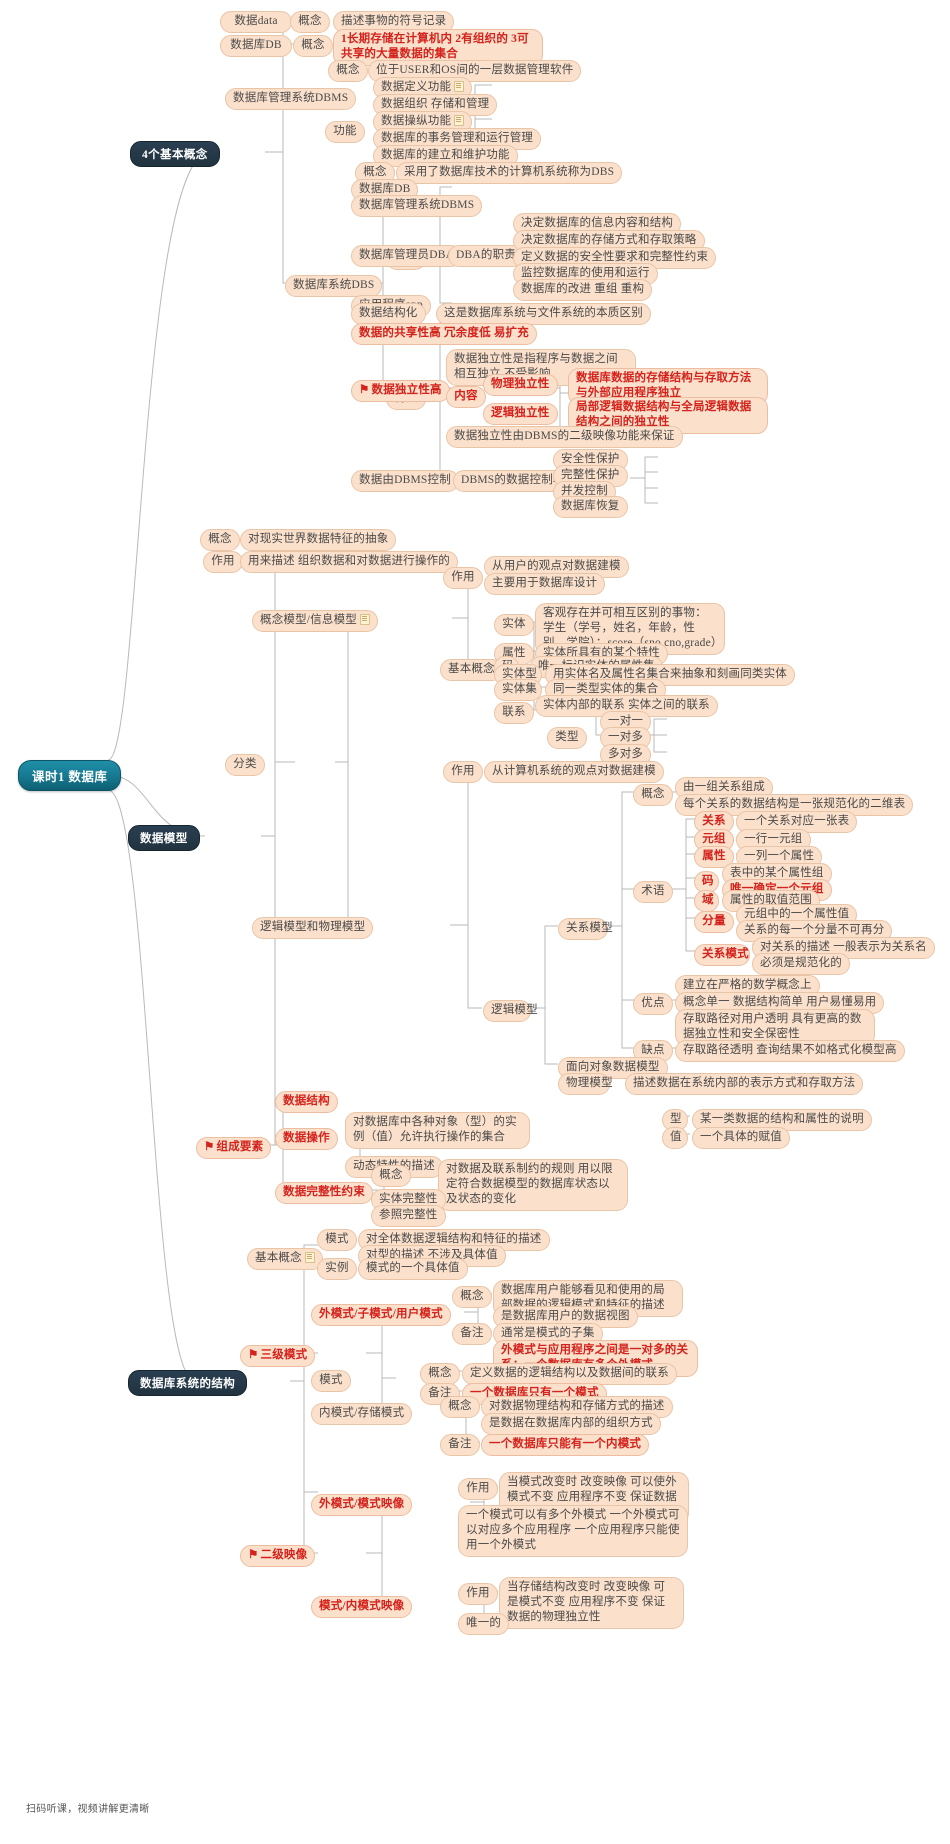 The height and width of the screenshot is (1844, 950). Describe the element at coordinates (565, 1445) in the screenshot. I see `node-int-note-1: 一个数据库只能有一个内模式` at that location.